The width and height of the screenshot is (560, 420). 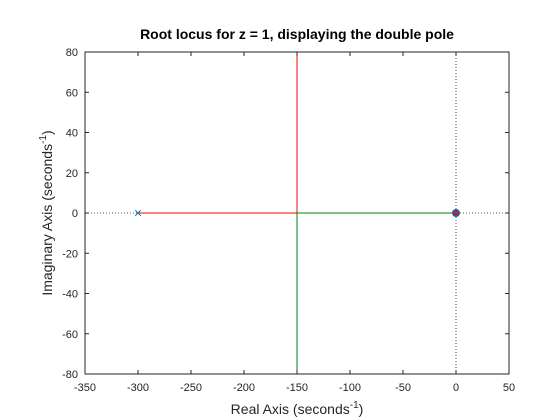 What do you see at coordinates (85, 388) in the screenshot?
I see `x-tick-label: -350` at bounding box center [85, 388].